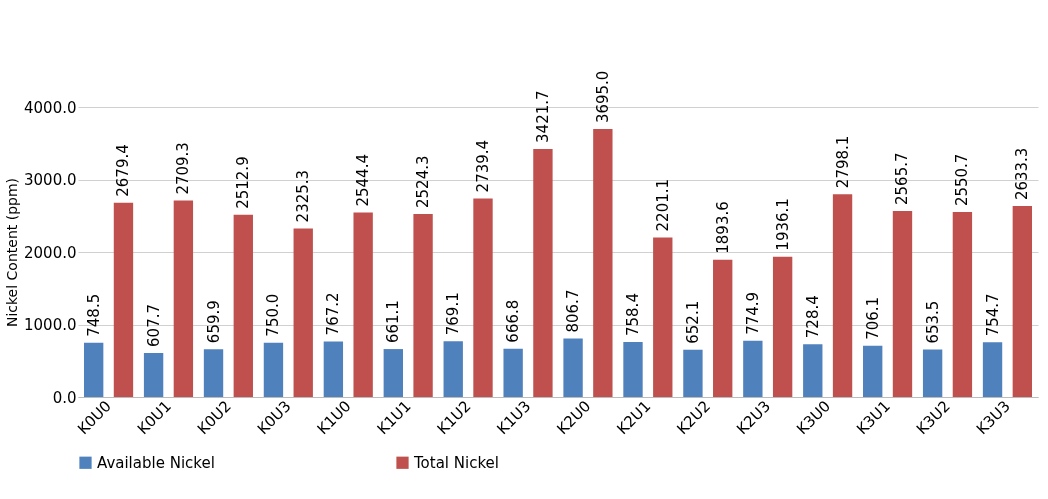 This screenshot has height=499, width=1048. What do you see at coordinates (213, 322) in the screenshot?
I see `data-label: 659.9` at bounding box center [213, 322].